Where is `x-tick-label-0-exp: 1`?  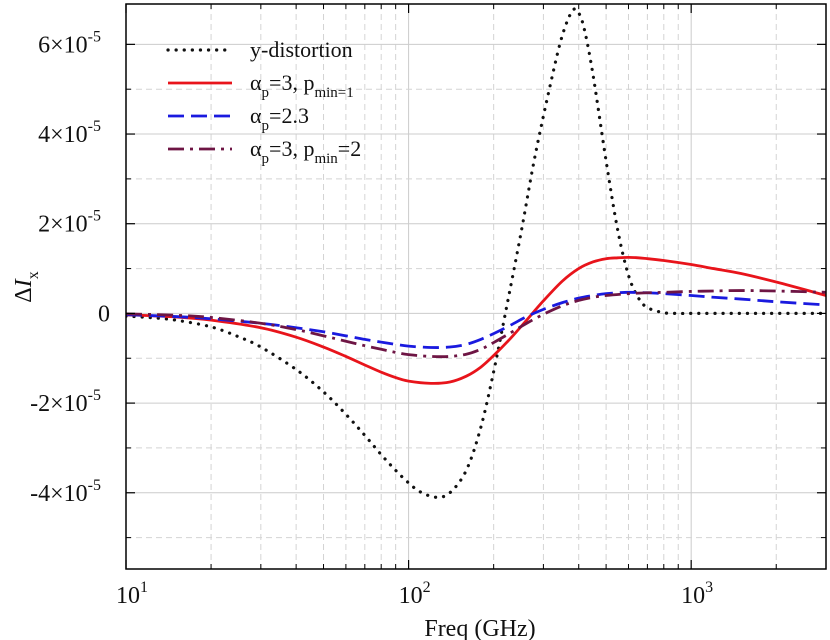
x-tick-label-0-exp: 1 is located at coordinates (144, 587).